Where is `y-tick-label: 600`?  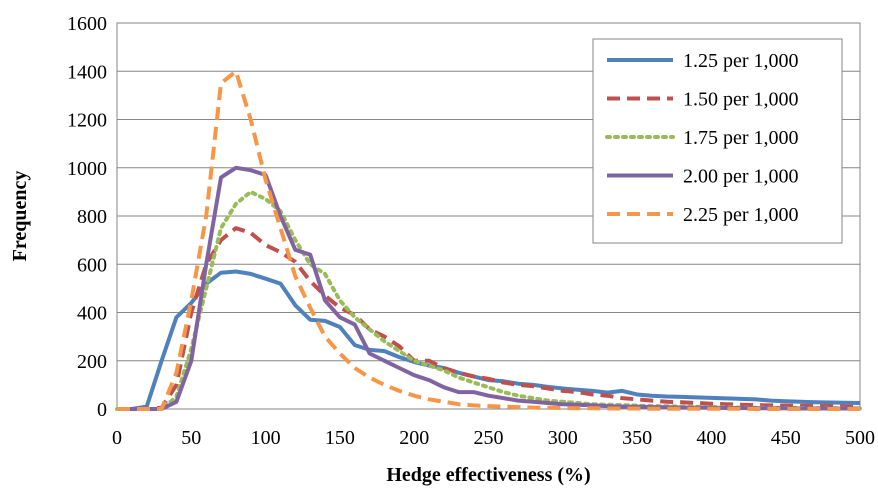 y-tick-label: 600 is located at coordinates (92, 265).